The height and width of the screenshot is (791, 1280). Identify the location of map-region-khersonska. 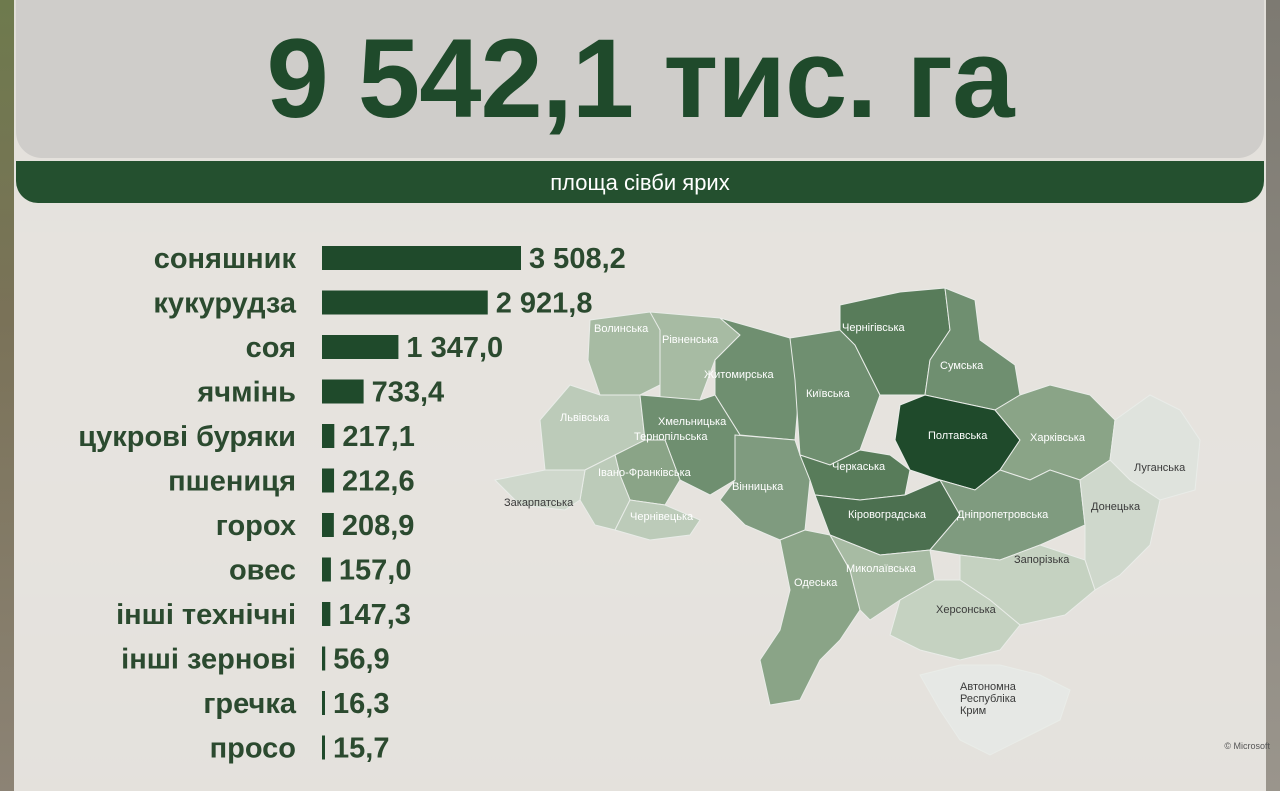
(955, 620).